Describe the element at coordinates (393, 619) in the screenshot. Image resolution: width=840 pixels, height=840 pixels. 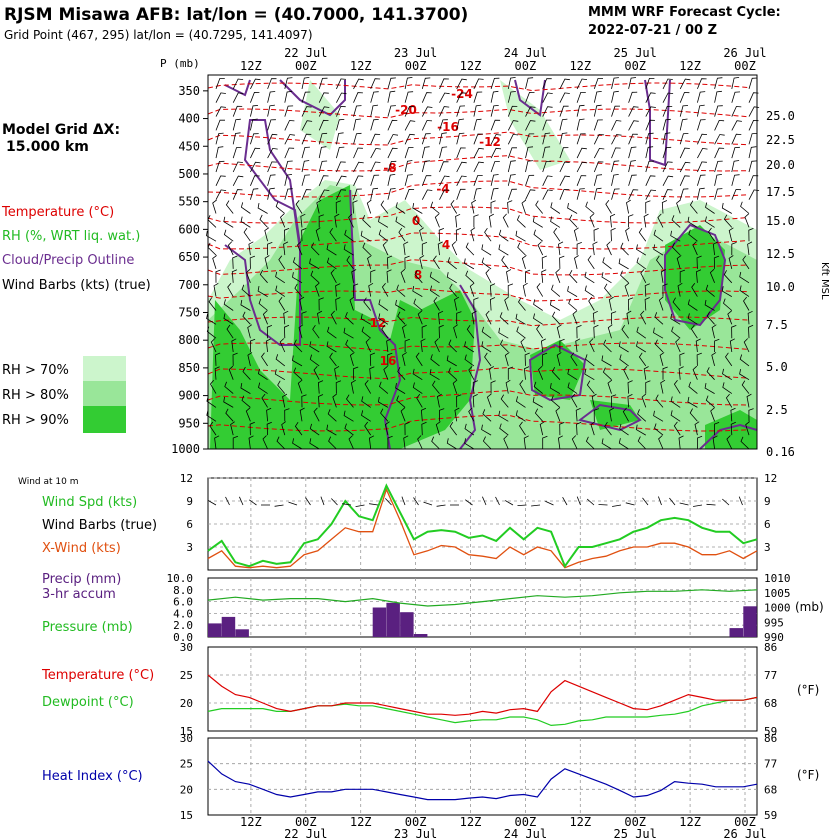
I see `precip-bar` at that location.